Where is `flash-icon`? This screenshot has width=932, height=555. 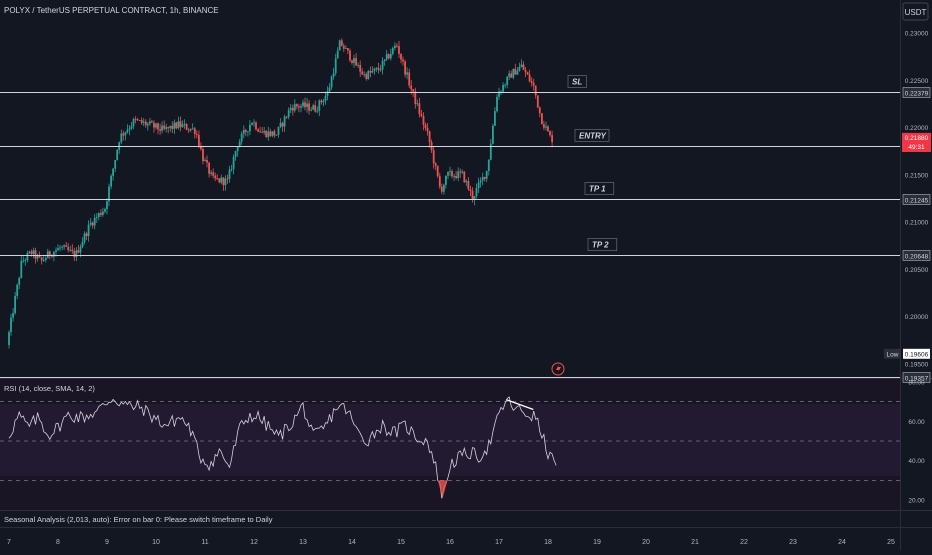 flash-icon is located at coordinates (558, 369).